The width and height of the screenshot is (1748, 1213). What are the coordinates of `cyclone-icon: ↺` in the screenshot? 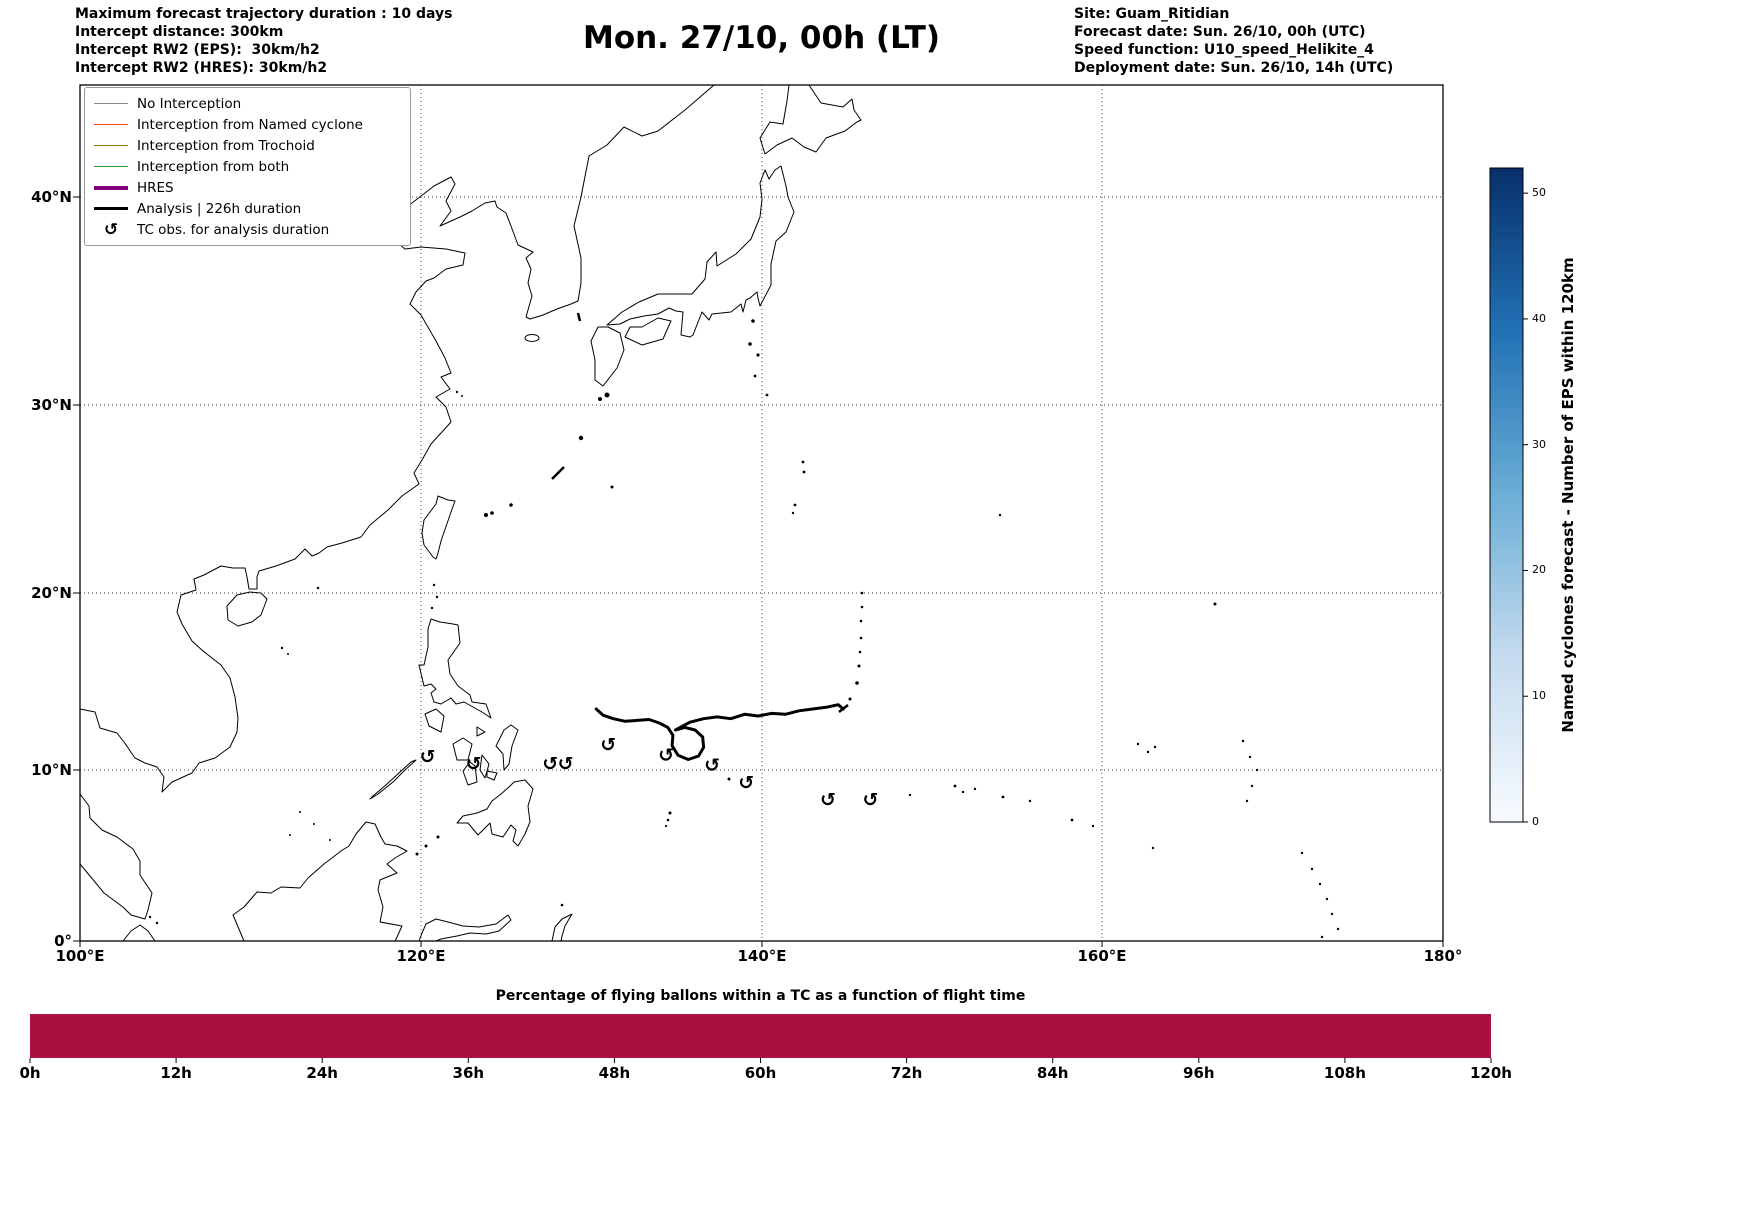 It's located at (111, 229).